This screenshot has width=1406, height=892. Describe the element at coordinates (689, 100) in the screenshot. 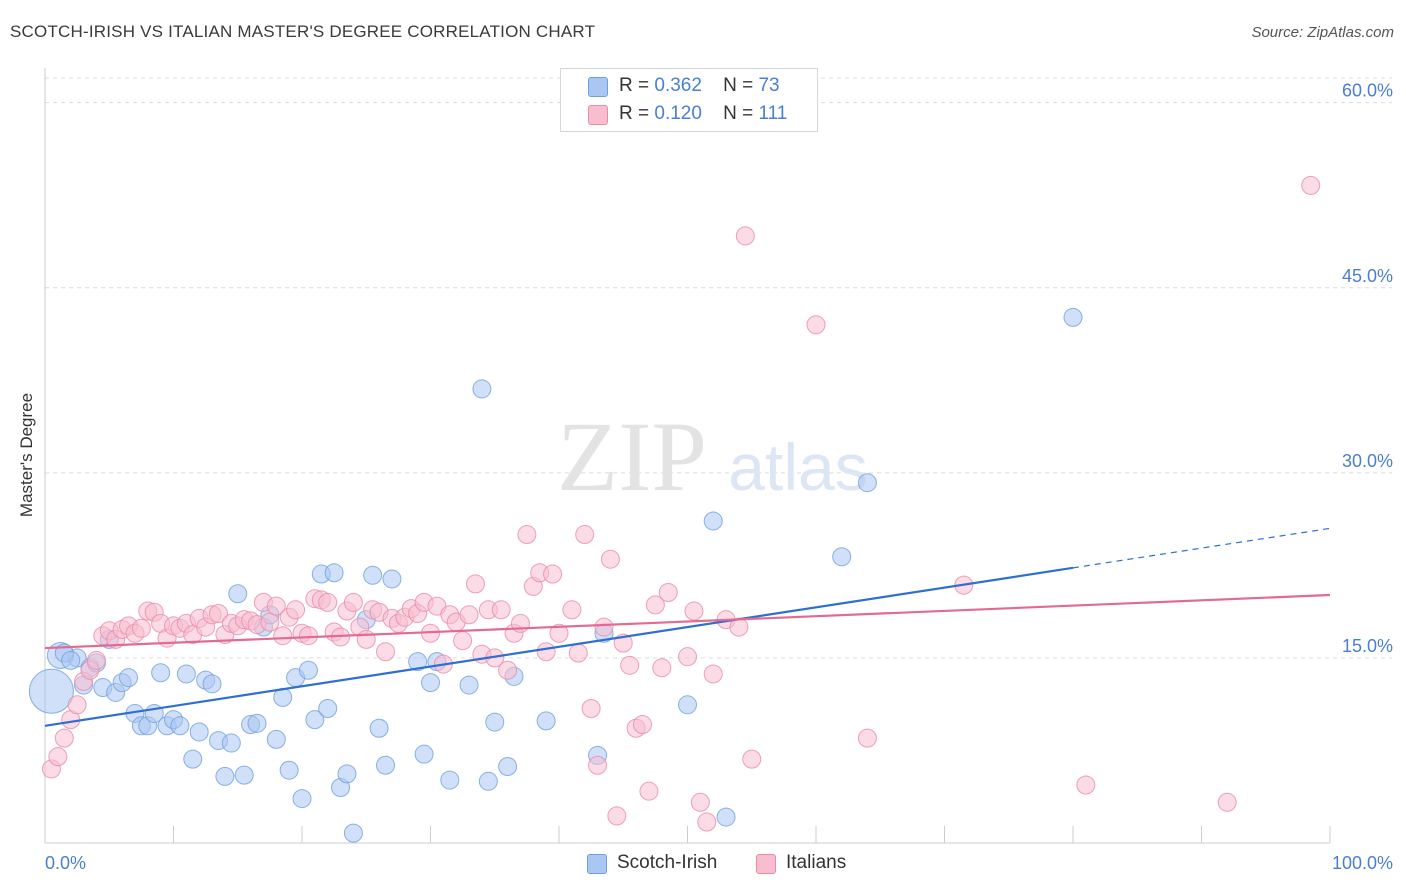

I see `correlation-legend: R = 0.362 N = 73 R = 0.120 N = 111` at that location.